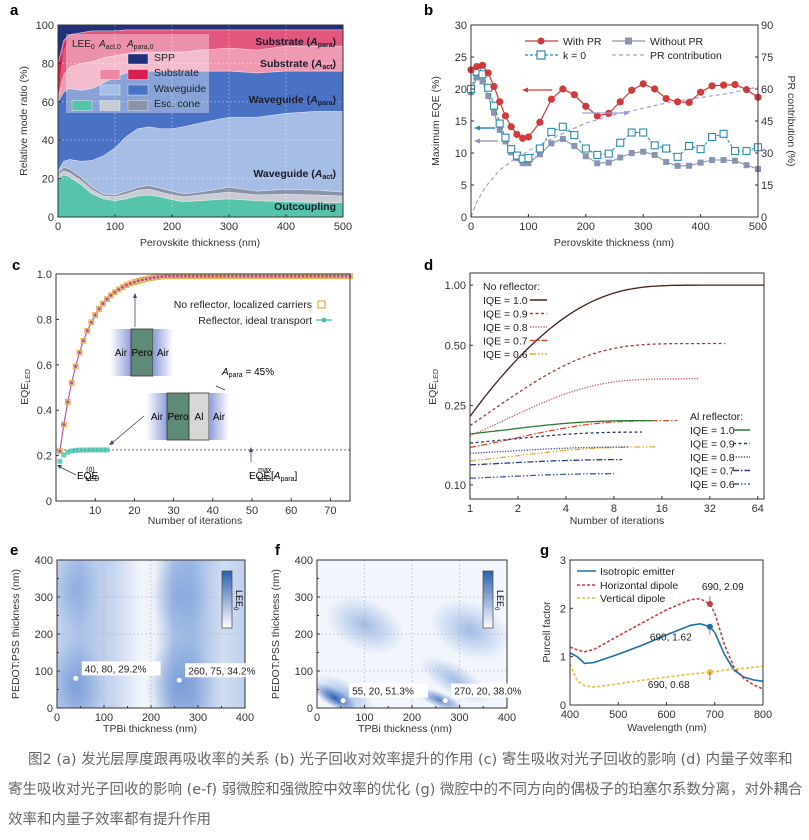 The height and width of the screenshot is (840, 809). Describe the element at coordinates (142, 353) in the screenshot. I see `inset1-layer-pero: Pero` at that location.